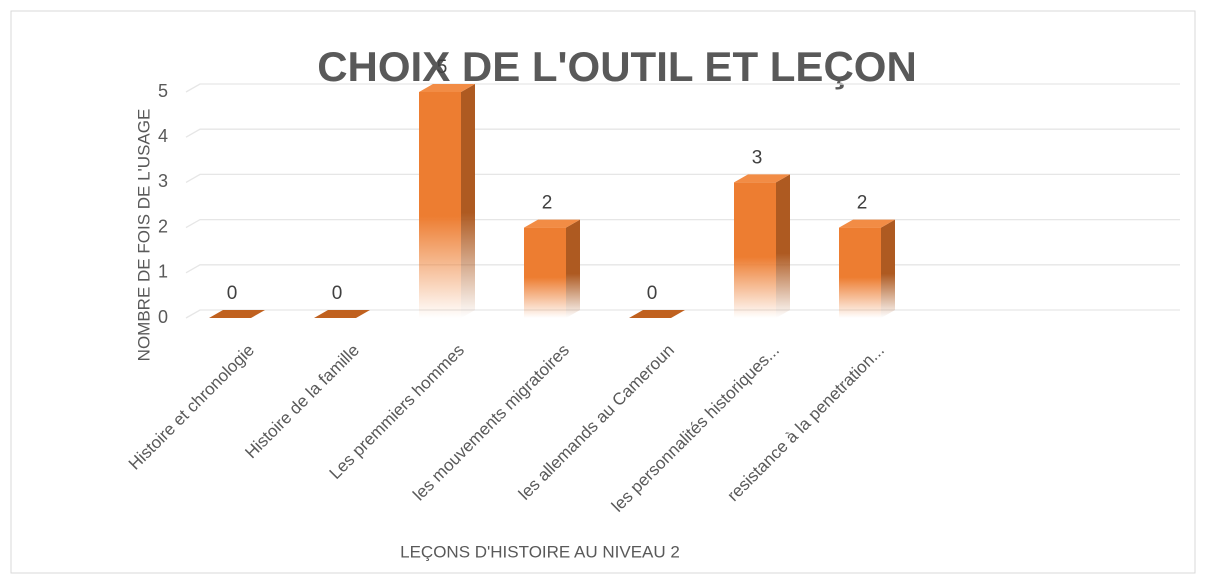 The height and width of the screenshot is (581, 1207). I want to click on x-axis-label: LEÇONS D'HISTOIRE AU NIVEAU 2, so click(540, 551).